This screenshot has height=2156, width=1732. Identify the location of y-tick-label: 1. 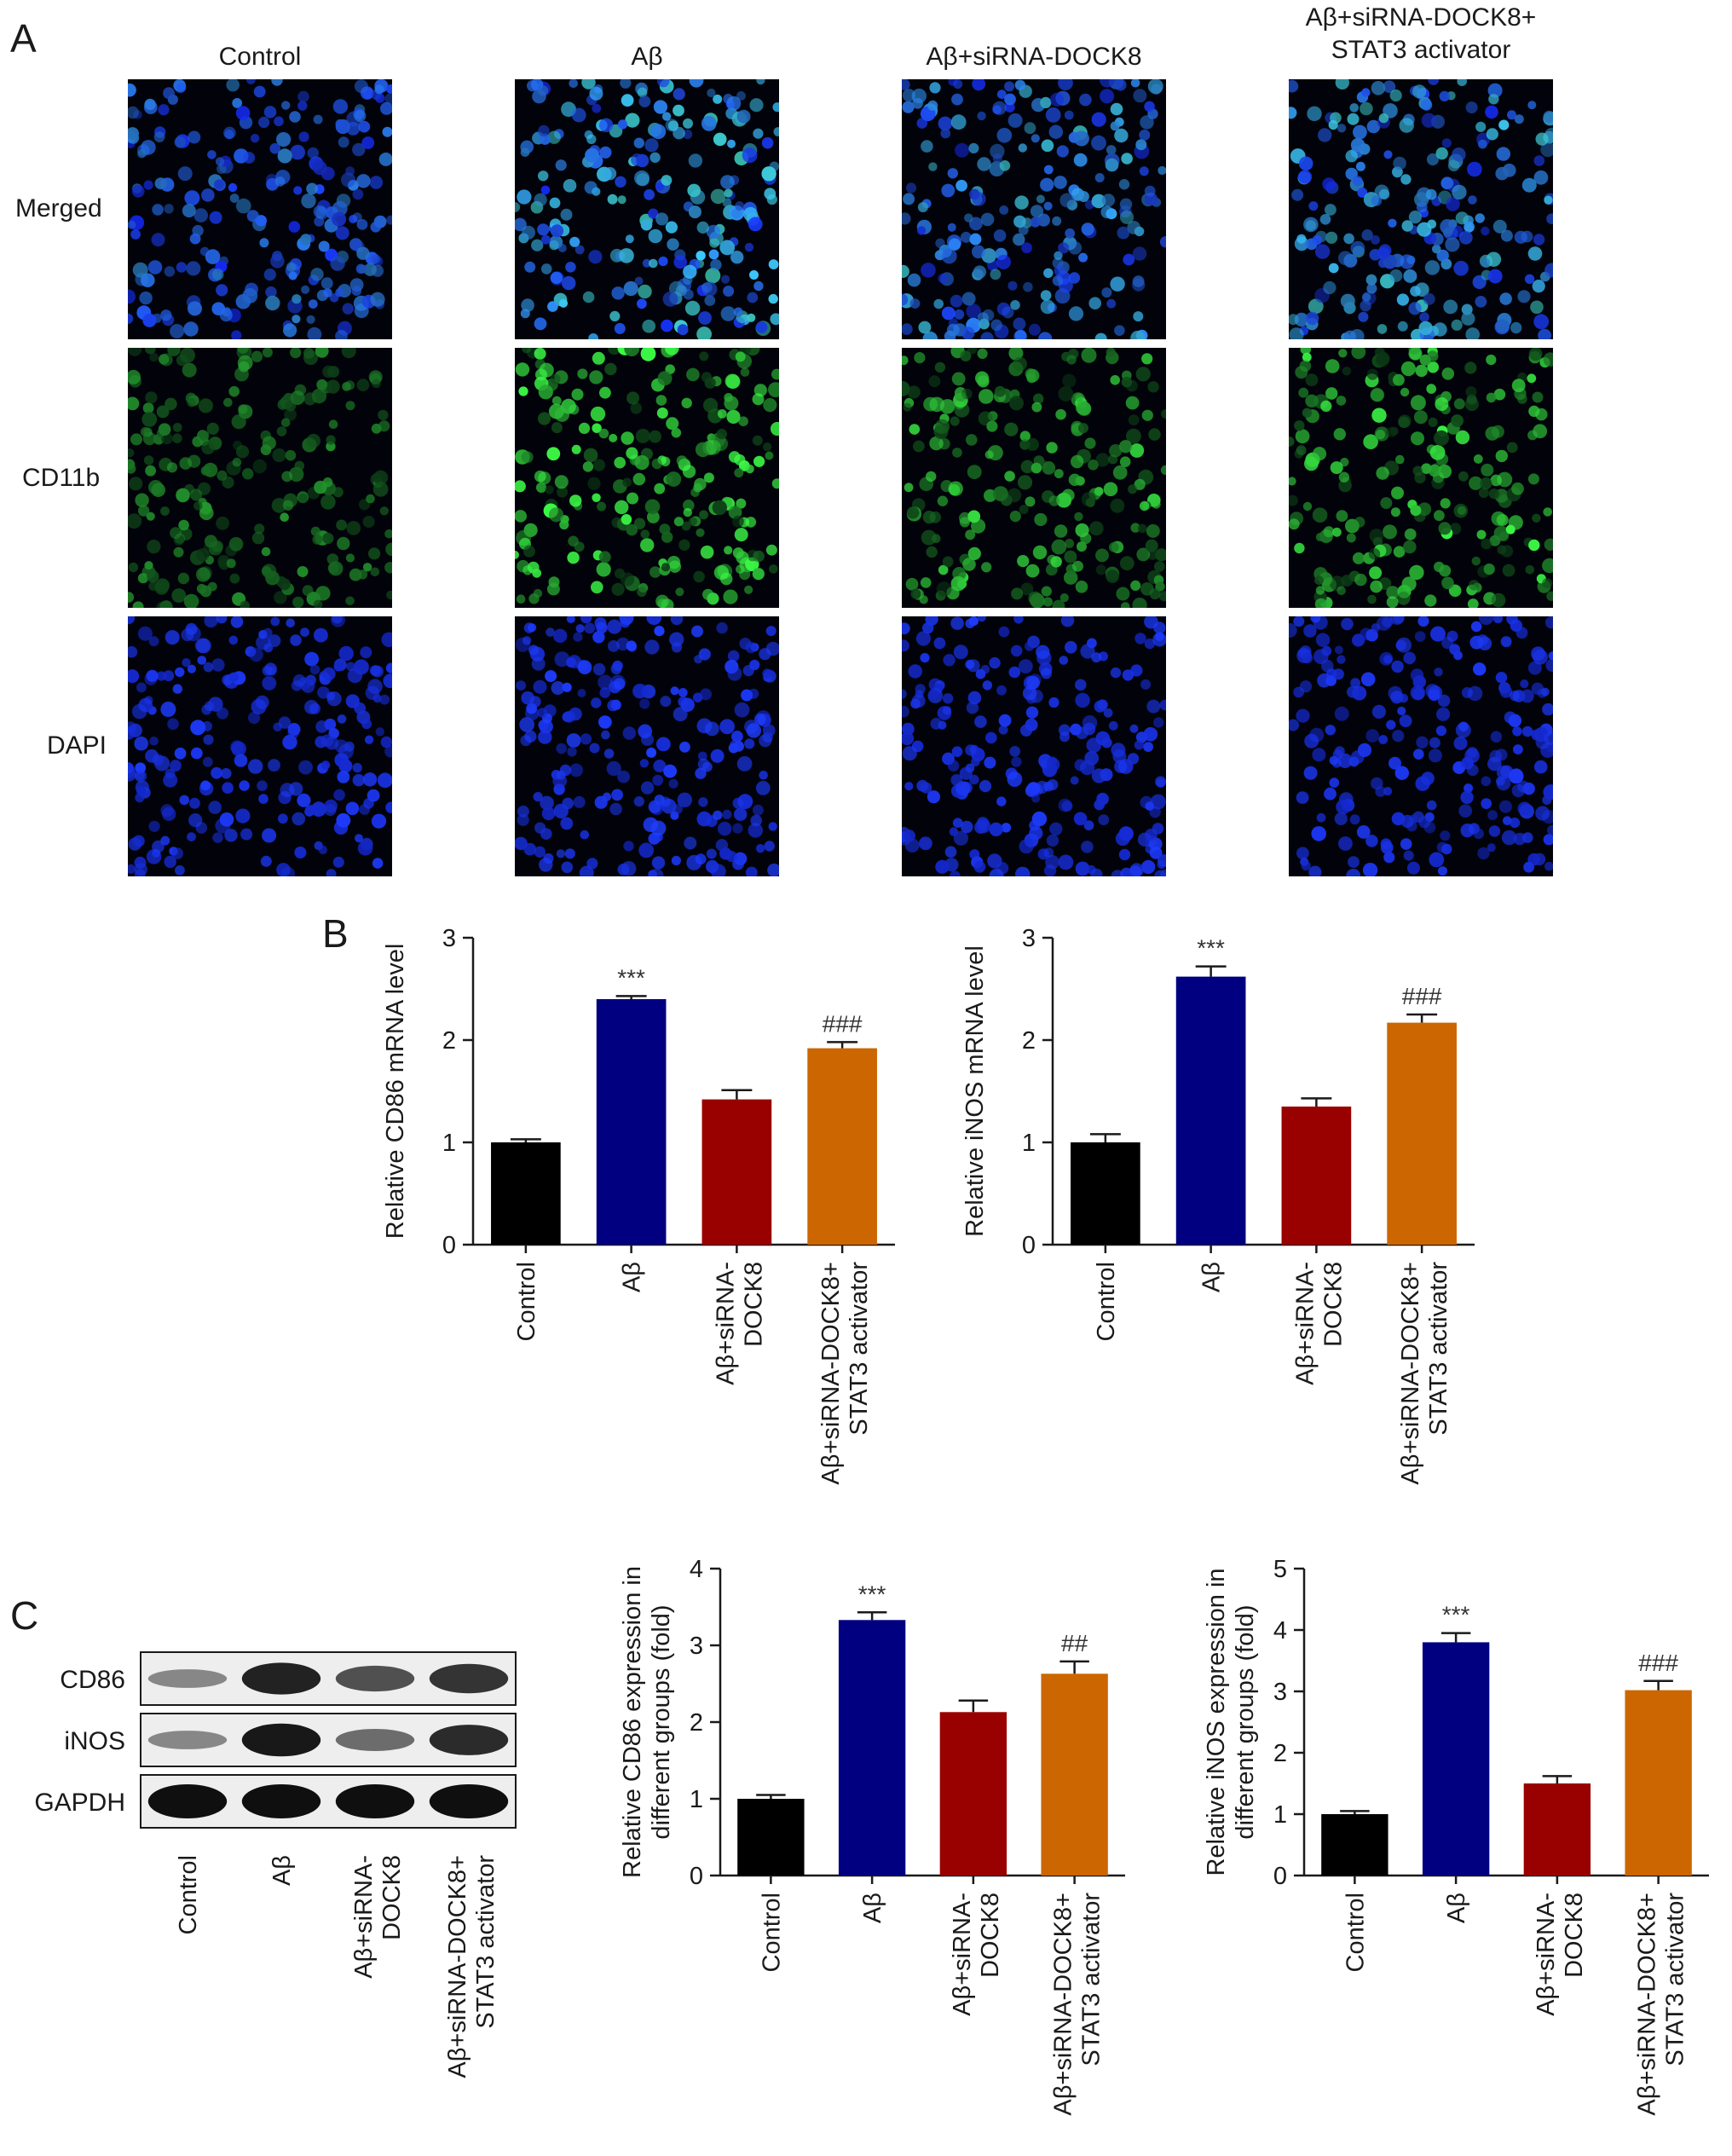
(449, 1143).